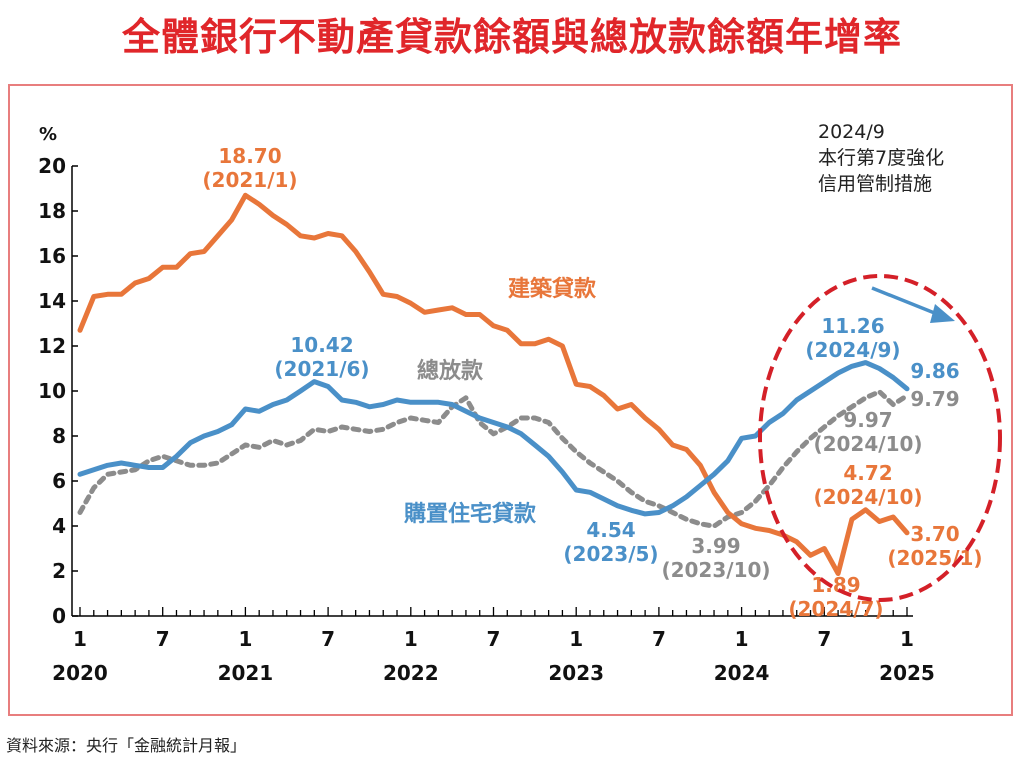  I want to click on x-year-label: 2025, so click(907, 673).